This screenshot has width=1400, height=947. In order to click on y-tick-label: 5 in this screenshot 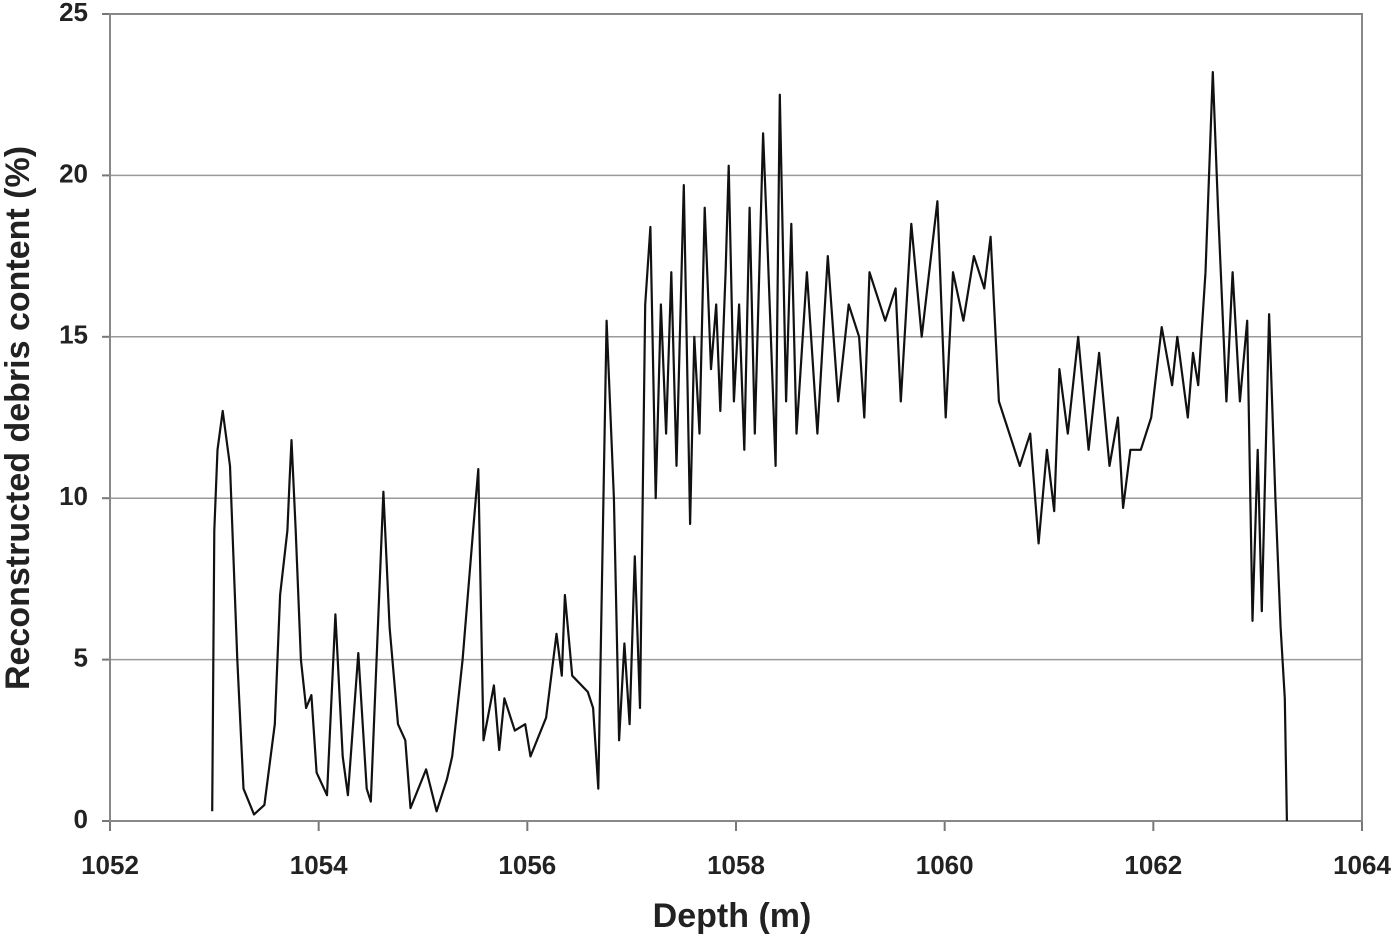, I will do `click(81, 657)`.